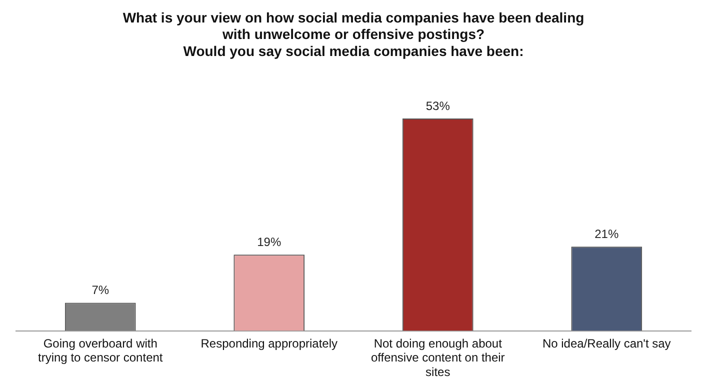  What do you see at coordinates (269, 343) in the screenshot?
I see `x-tick-label: Responding appropriately` at bounding box center [269, 343].